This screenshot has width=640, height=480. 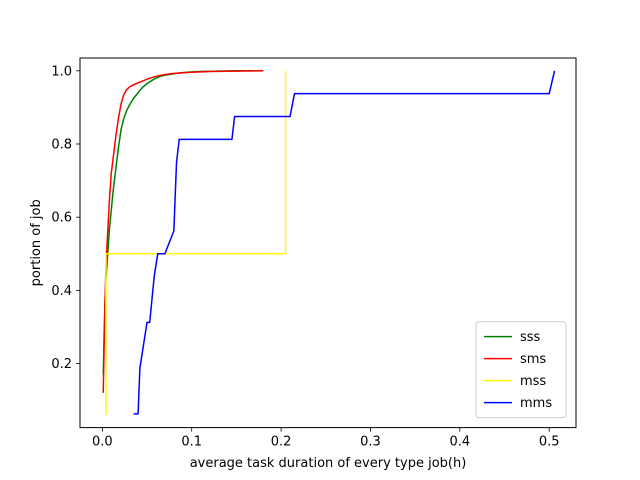 What do you see at coordinates (536, 403) in the screenshot?
I see `legend-label-mms: mms` at bounding box center [536, 403].